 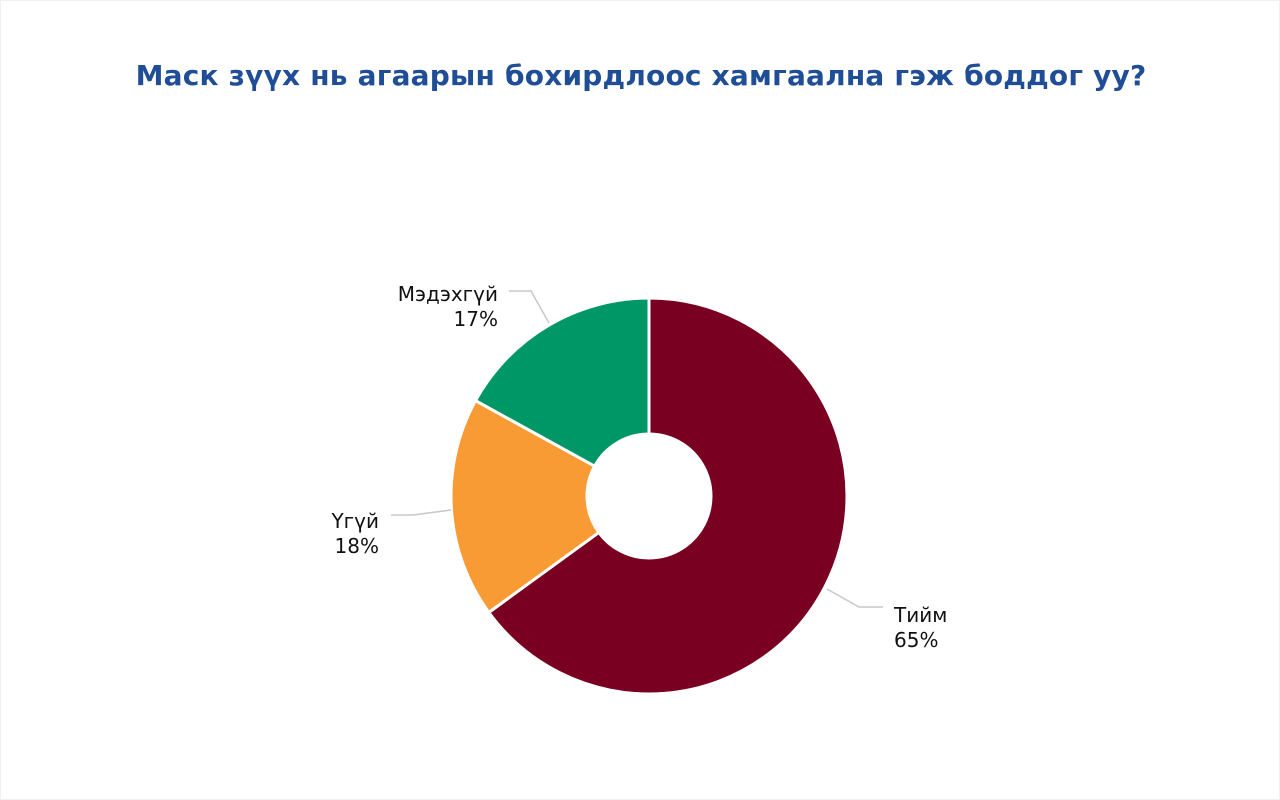 What do you see at coordinates (354, 521) in the screenshot?
I see `slice-label-1: Үгүй` at bounding box center [354, 521].